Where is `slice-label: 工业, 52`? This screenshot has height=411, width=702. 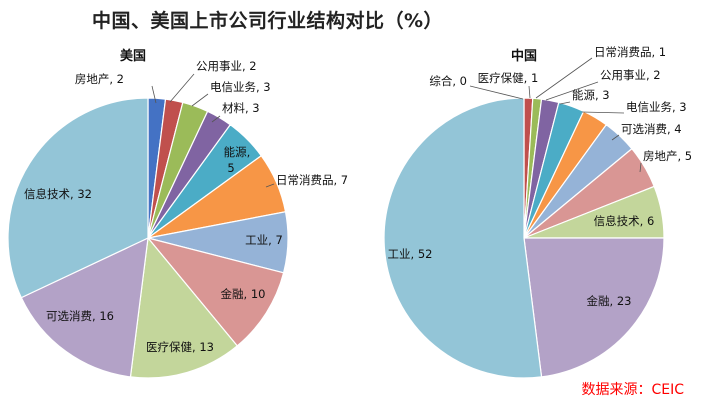
slice-label: 工业, 52 is located at coordinates (410, 254).